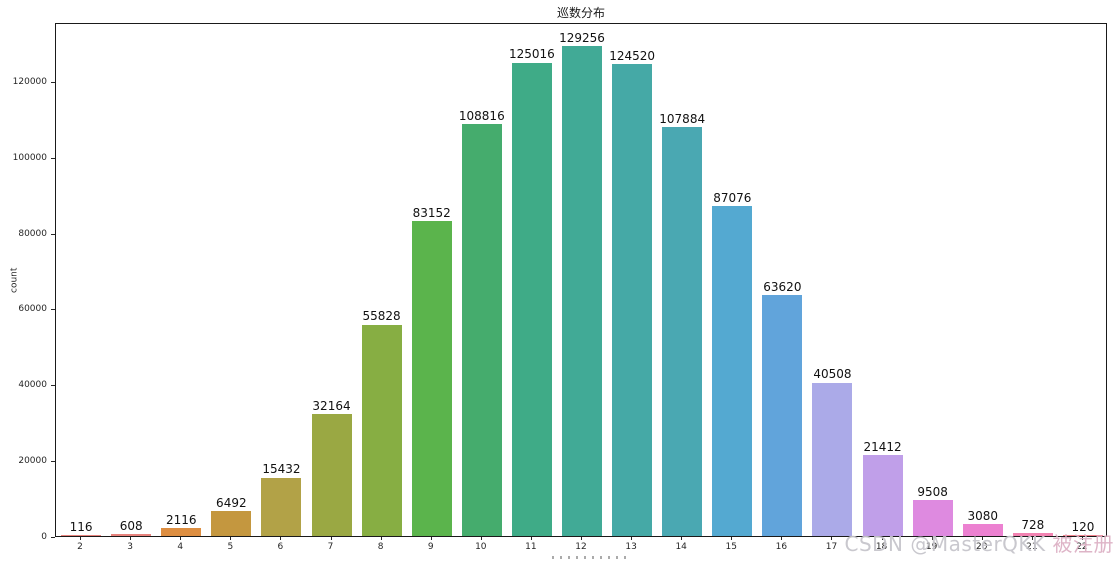 The width and height of the screenshot is (1120, 561). I want to click on bar-value-label: 63620, so click(782, 286).